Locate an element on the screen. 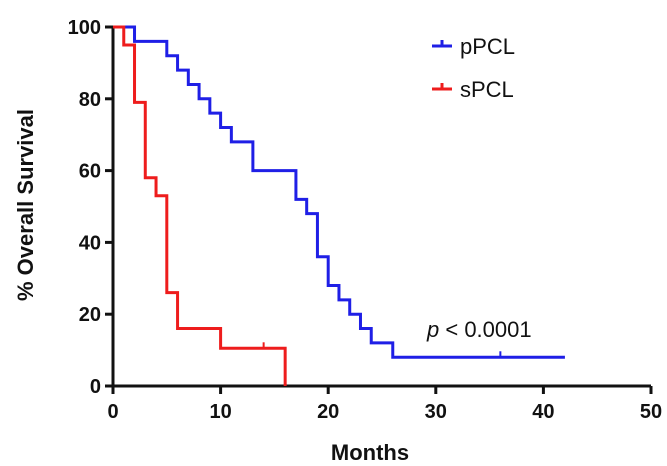 The width and height of the screenshot is (667, 466). x-tick-label: 30 is located at coordinates (436, 412).